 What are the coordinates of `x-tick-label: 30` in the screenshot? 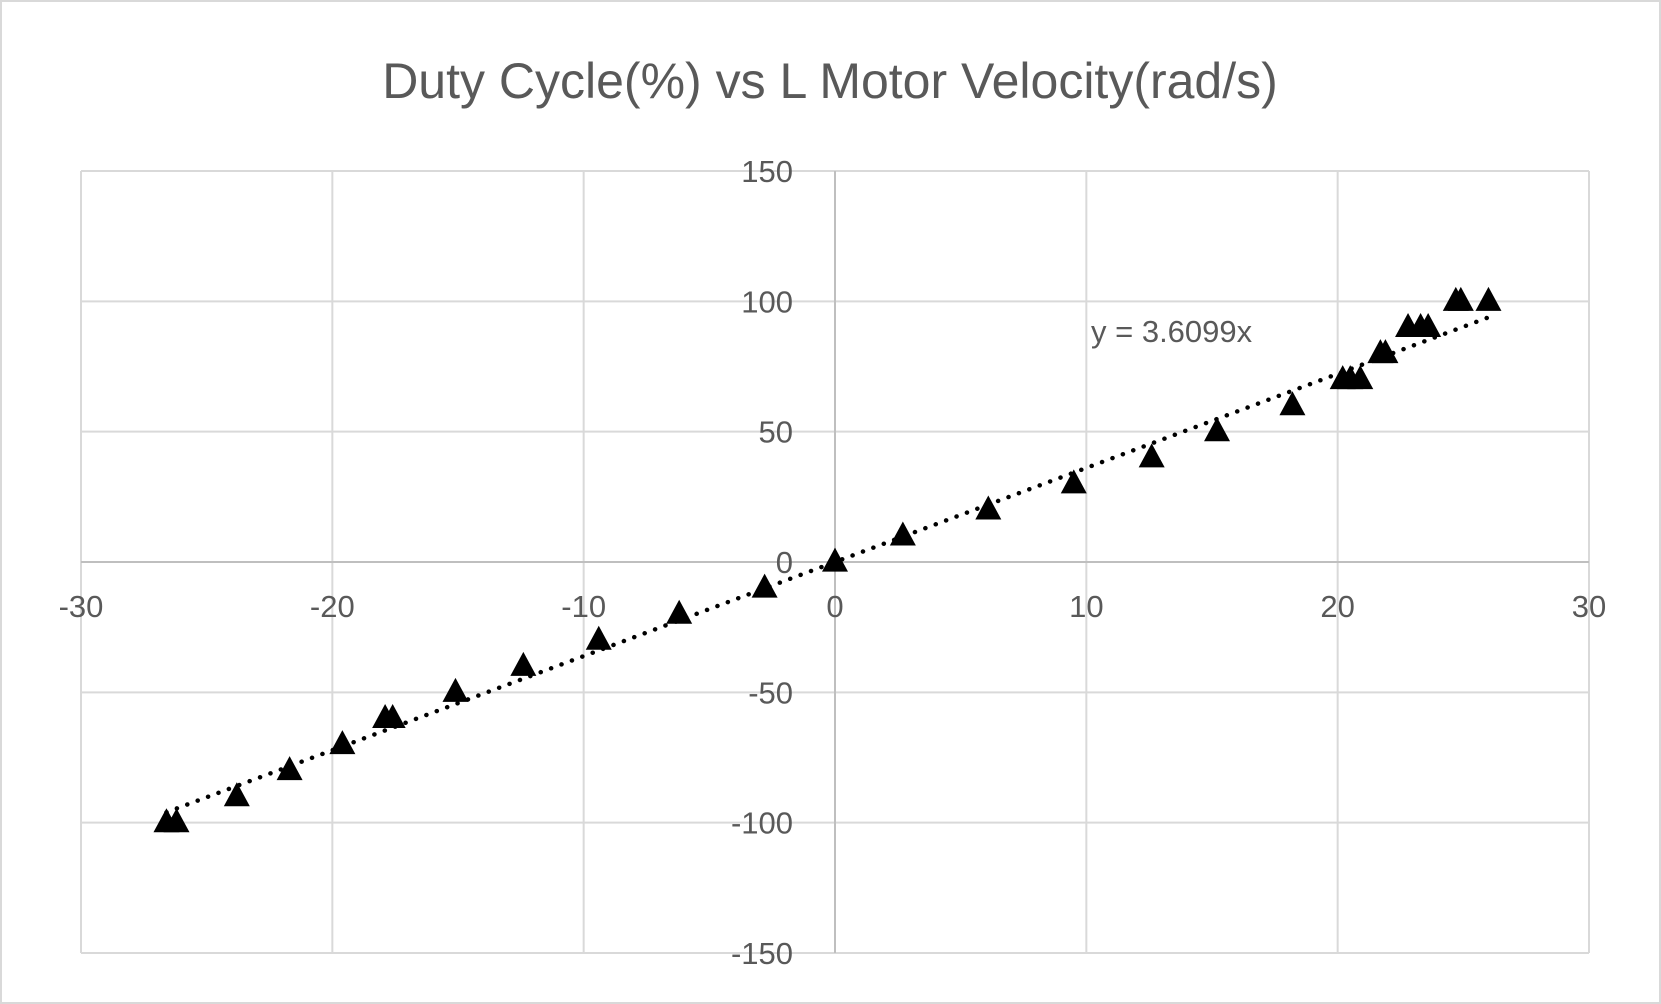 It's located at (1589, 606).